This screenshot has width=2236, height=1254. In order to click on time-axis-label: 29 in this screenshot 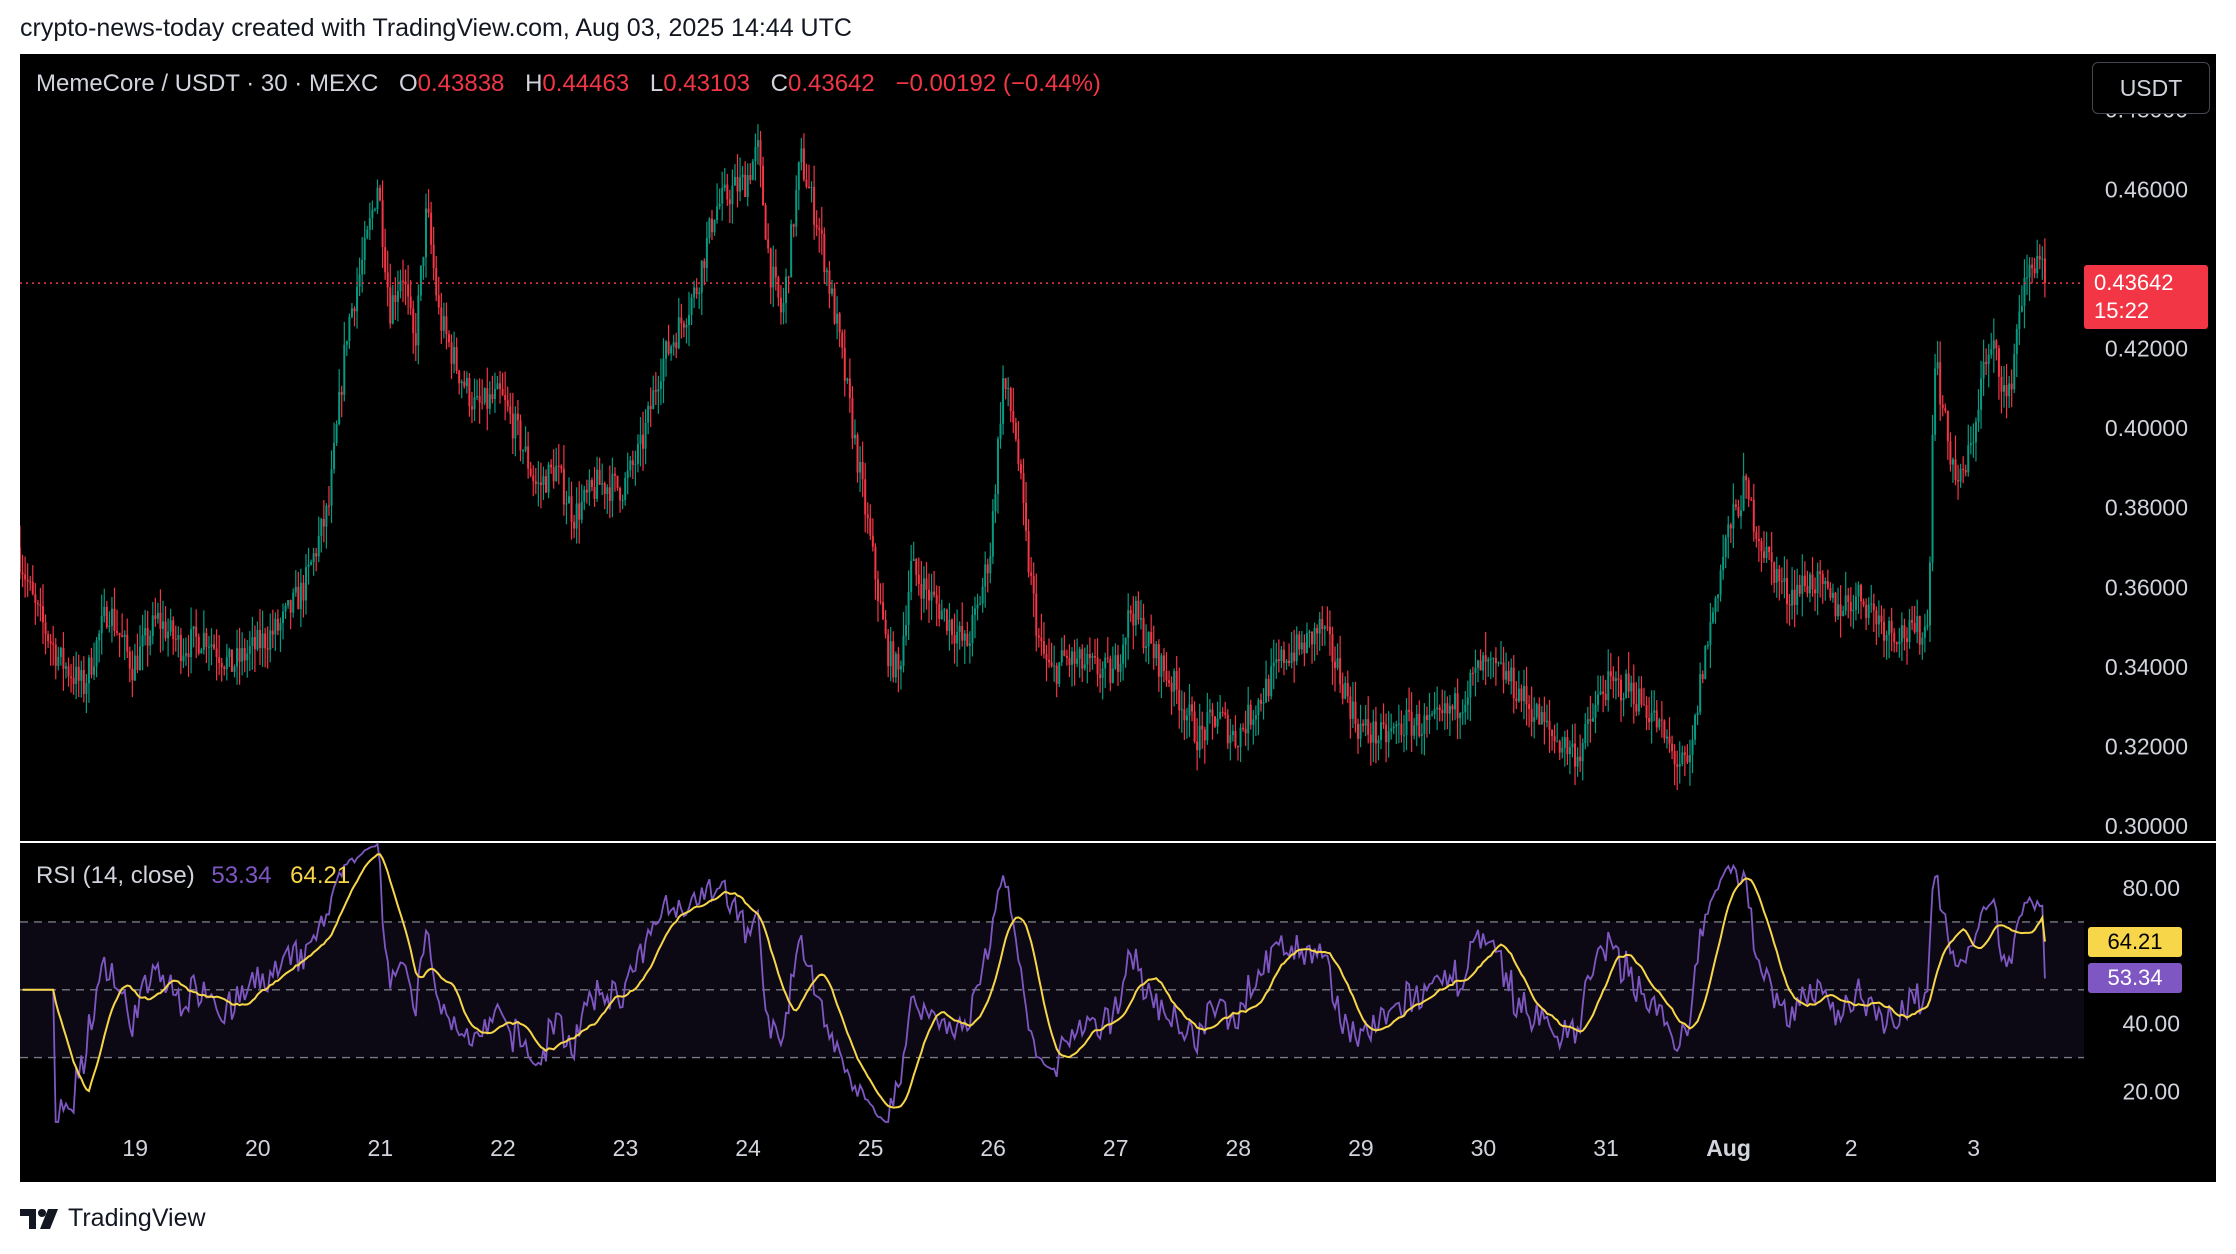, I will do `click(1361, 1148)`.